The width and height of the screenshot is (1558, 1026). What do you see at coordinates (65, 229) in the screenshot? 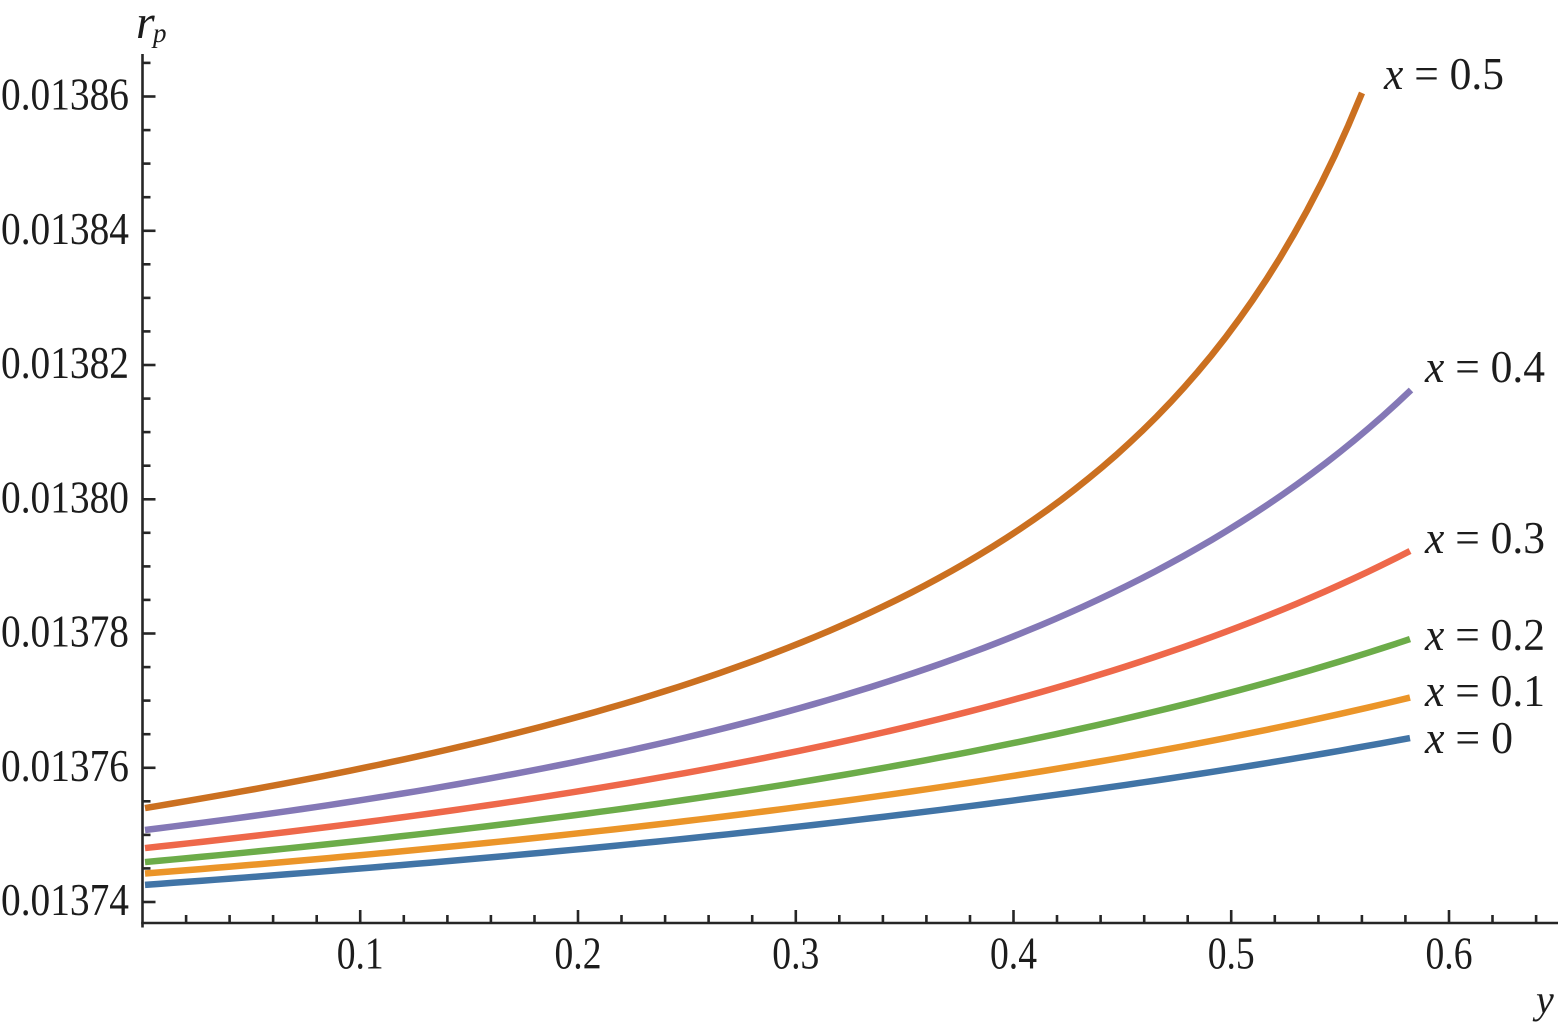
I see `svg-text: 0.01384` at bounding box center [65, 229].